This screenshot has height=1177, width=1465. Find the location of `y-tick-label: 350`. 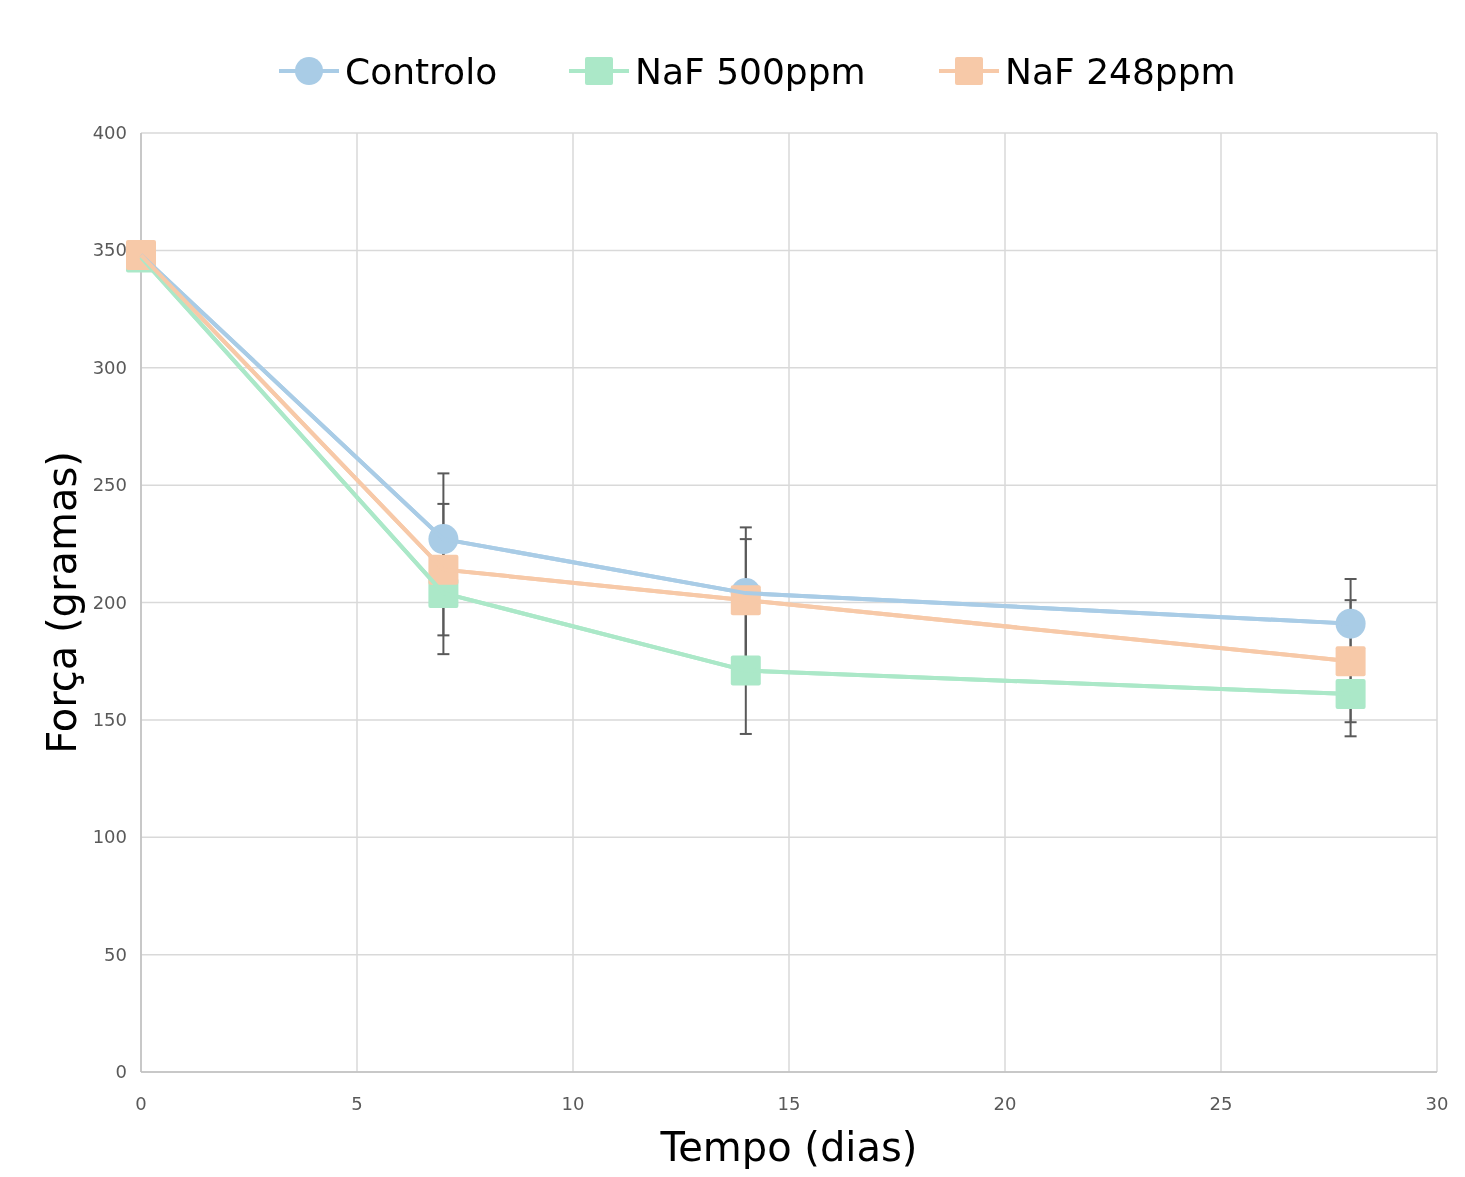

y-tick-label: 350 is located at coordinates (109, 250).